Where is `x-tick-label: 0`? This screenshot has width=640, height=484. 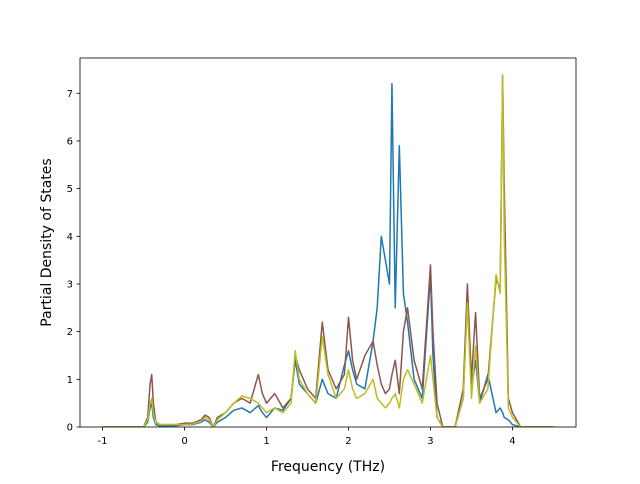 x-tick-label: 0 is located at coordinates (184, 441).